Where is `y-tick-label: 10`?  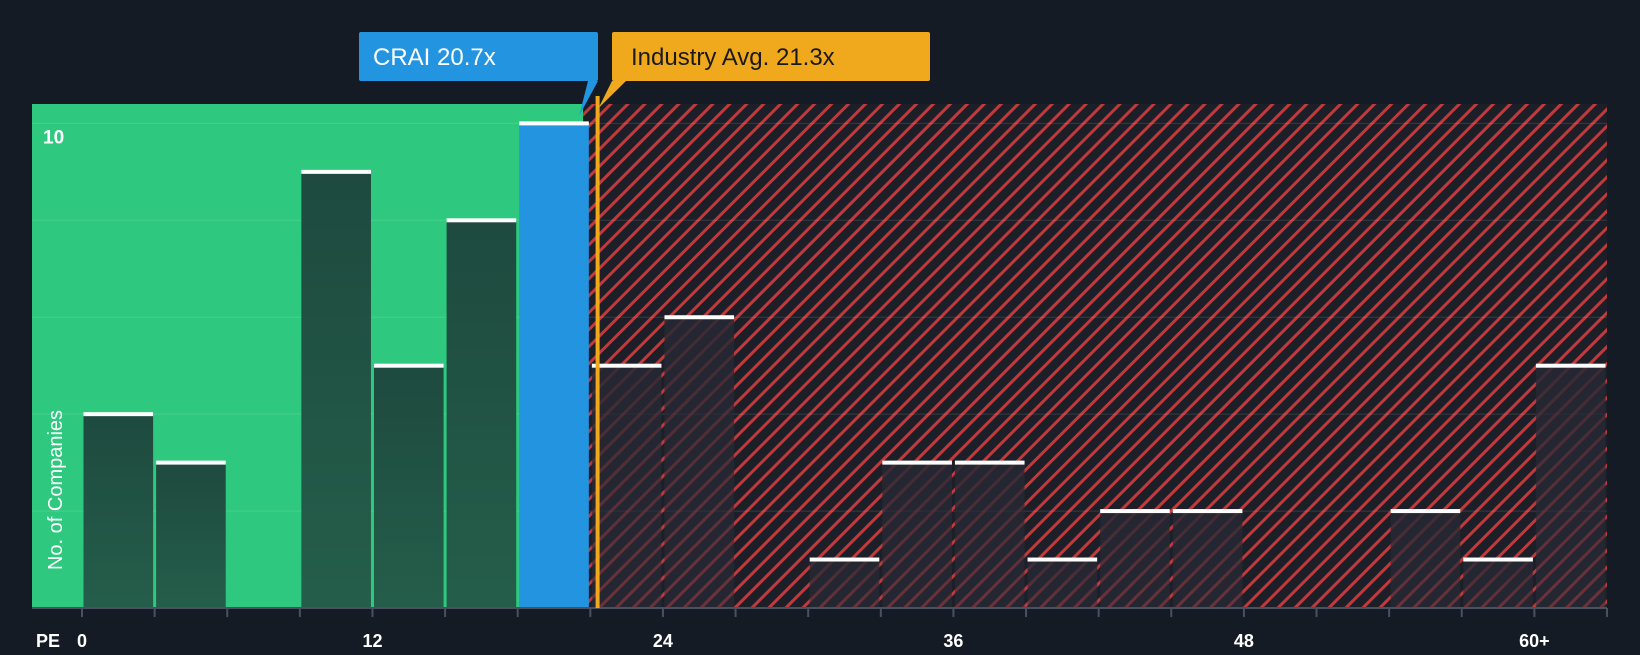 y-tick-label: 10 is located at coordinates (53, 137).